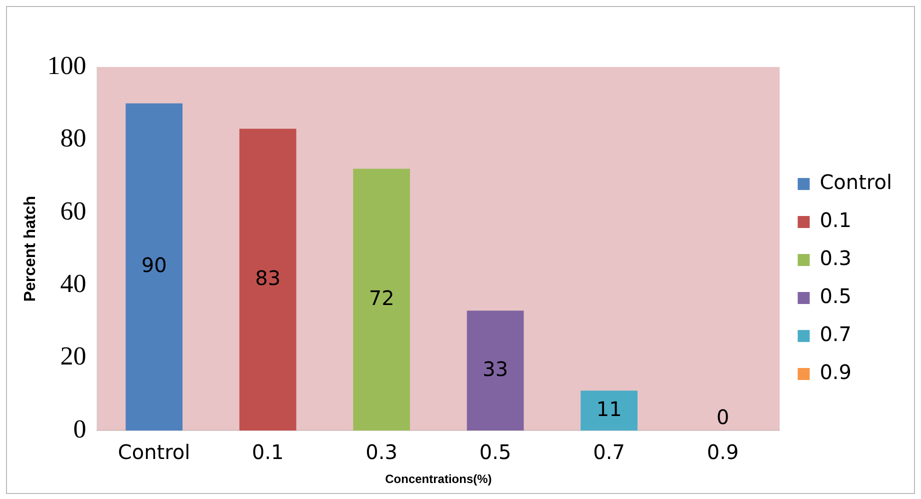 Image resolution: width=921 pixels, height=499 pixels. I want to click on x-tick-label: 0.1, so click(268, 452).